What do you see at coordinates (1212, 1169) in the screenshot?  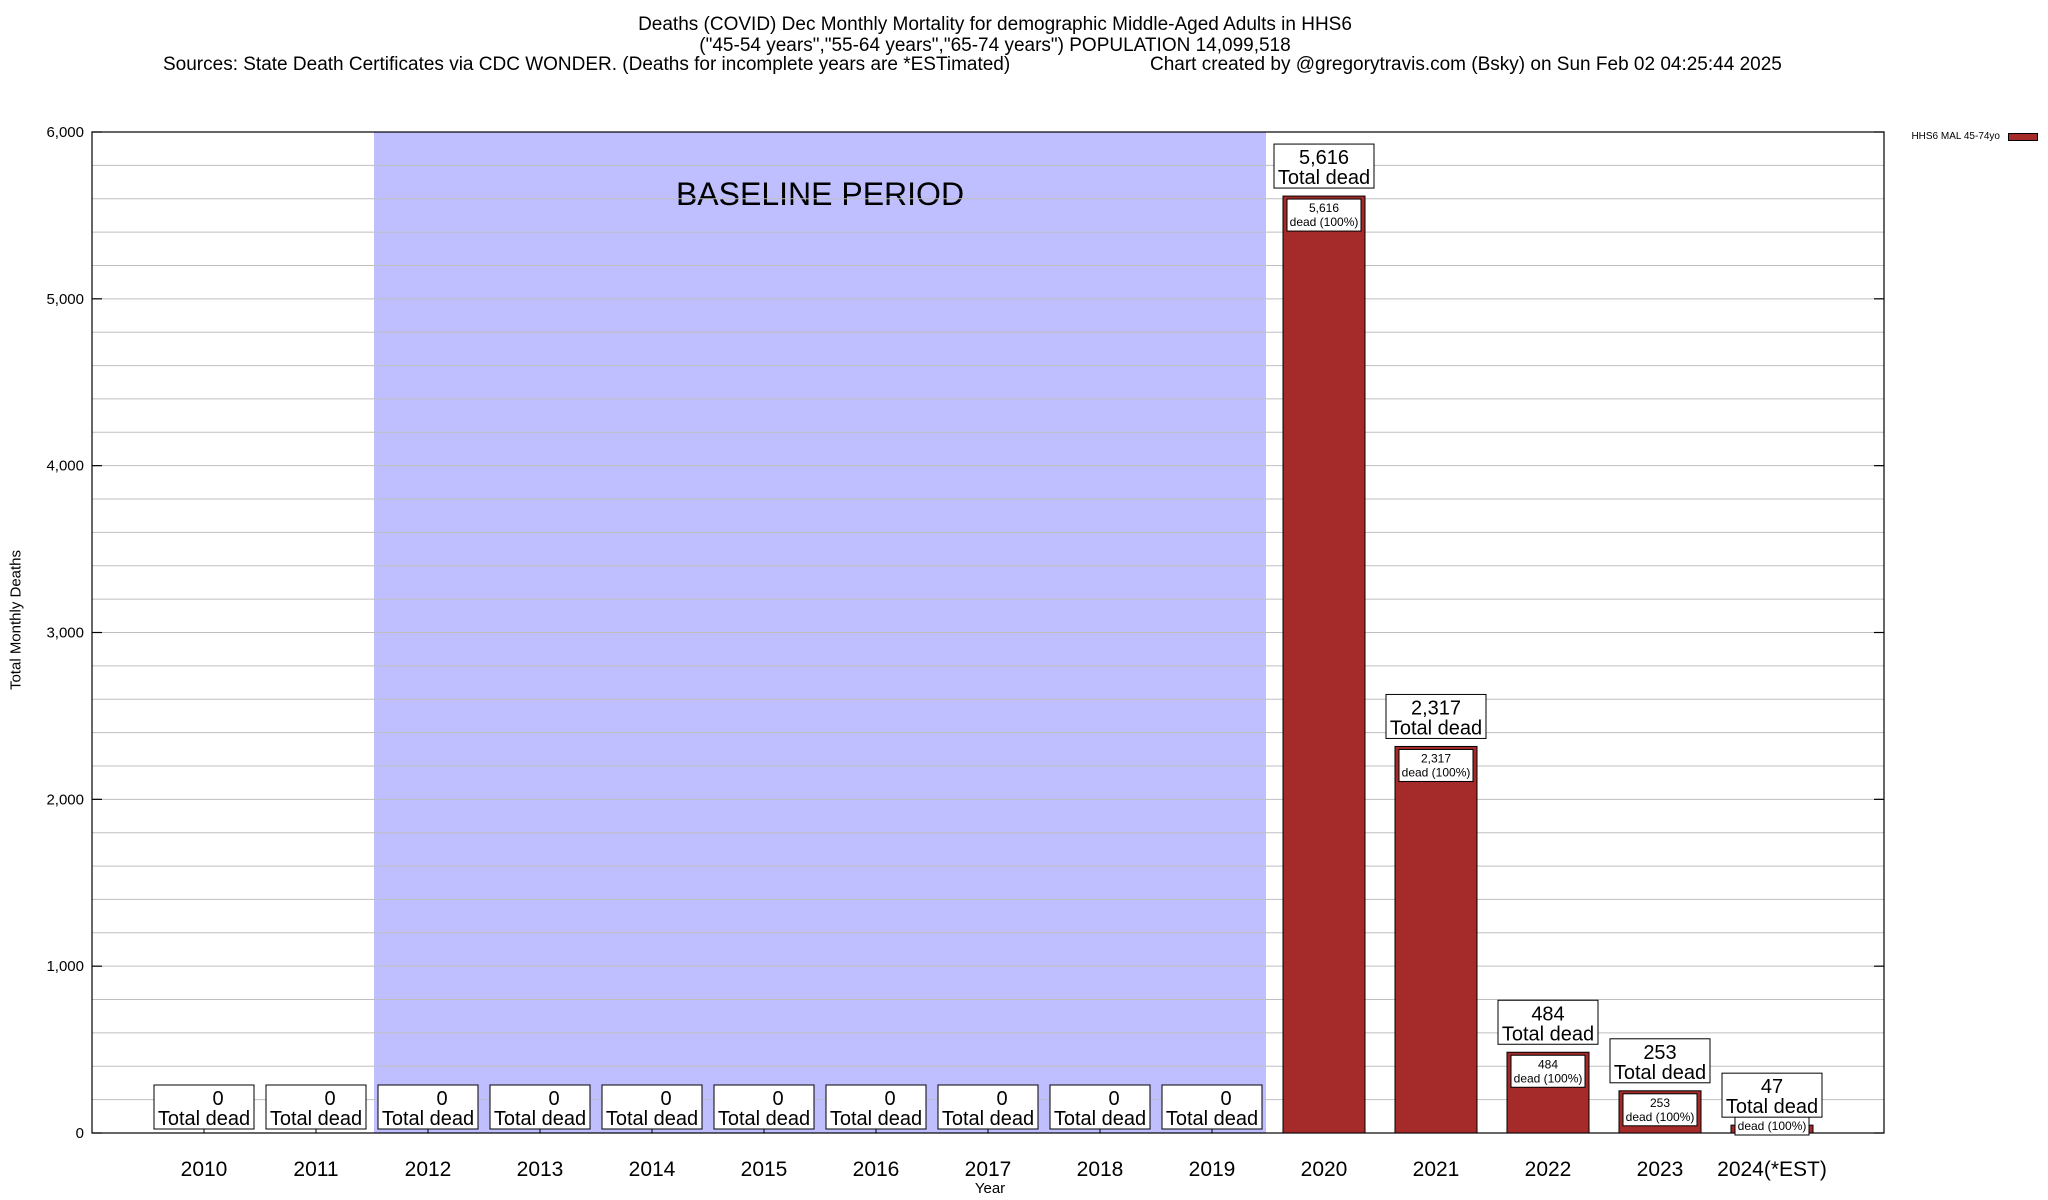 I see `x-tick-label: 2019` at bounding box center [1212, 1169].